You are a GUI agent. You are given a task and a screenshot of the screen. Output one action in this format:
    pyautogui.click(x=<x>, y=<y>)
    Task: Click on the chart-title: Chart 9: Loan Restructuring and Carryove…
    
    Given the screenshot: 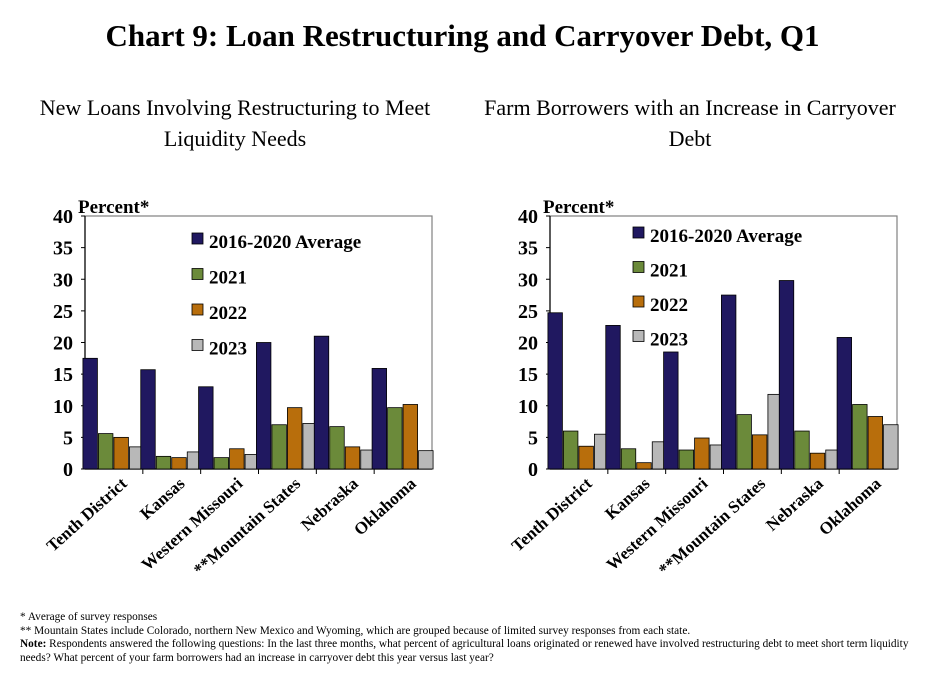 What is the action you would take?
    pyautogui.click(x=462, y=35)
    